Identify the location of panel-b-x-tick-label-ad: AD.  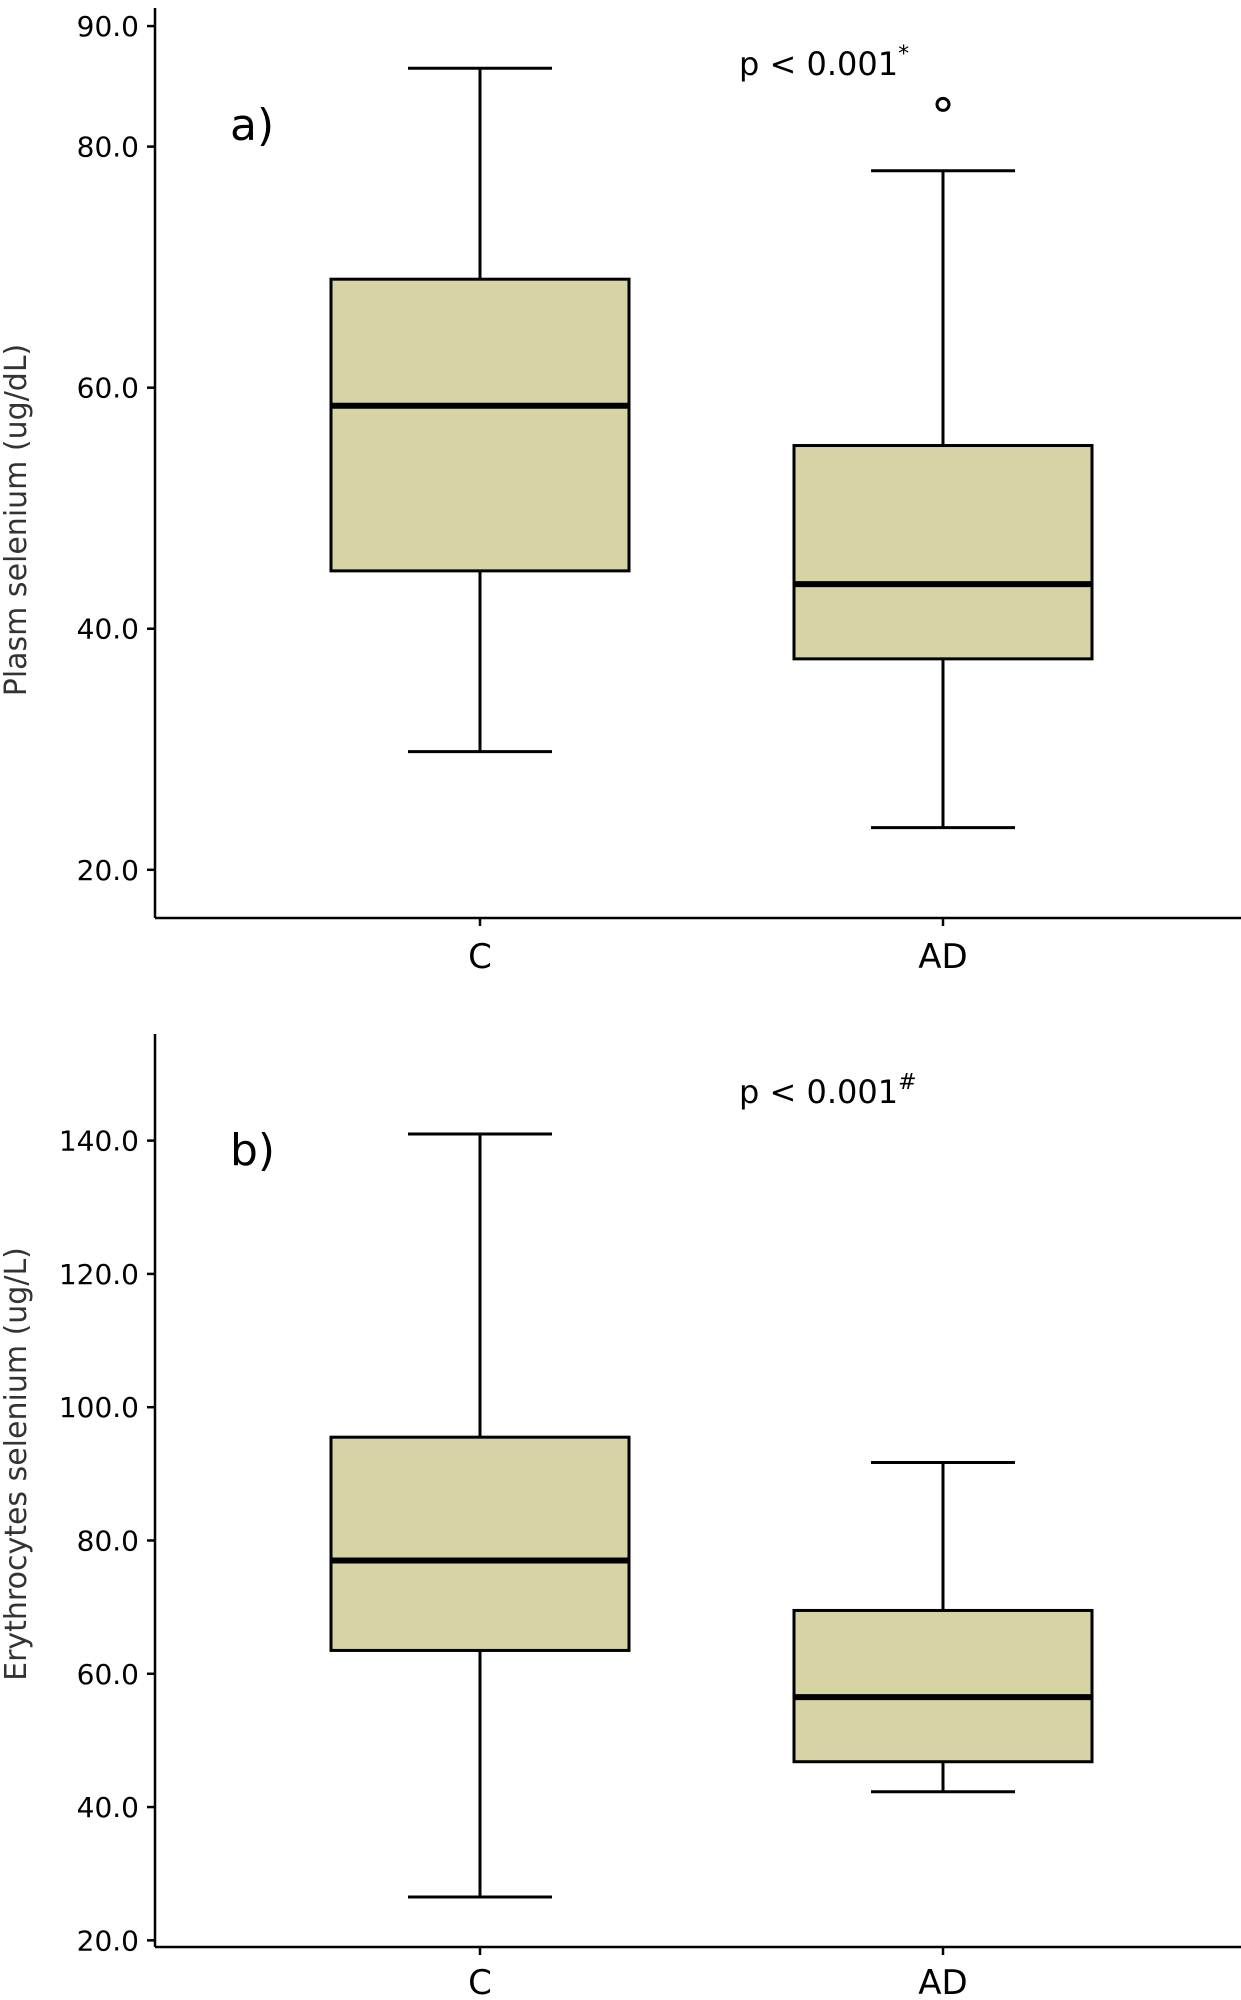
(942, 1981).